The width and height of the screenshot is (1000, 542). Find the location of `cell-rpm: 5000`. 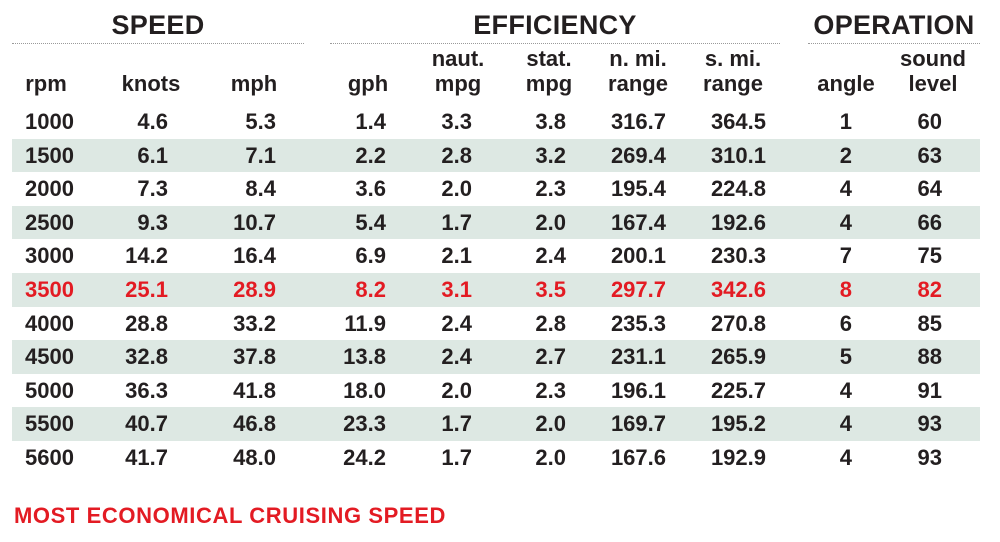

cell-rpm: 5000 is located at coordinates (49, 390).